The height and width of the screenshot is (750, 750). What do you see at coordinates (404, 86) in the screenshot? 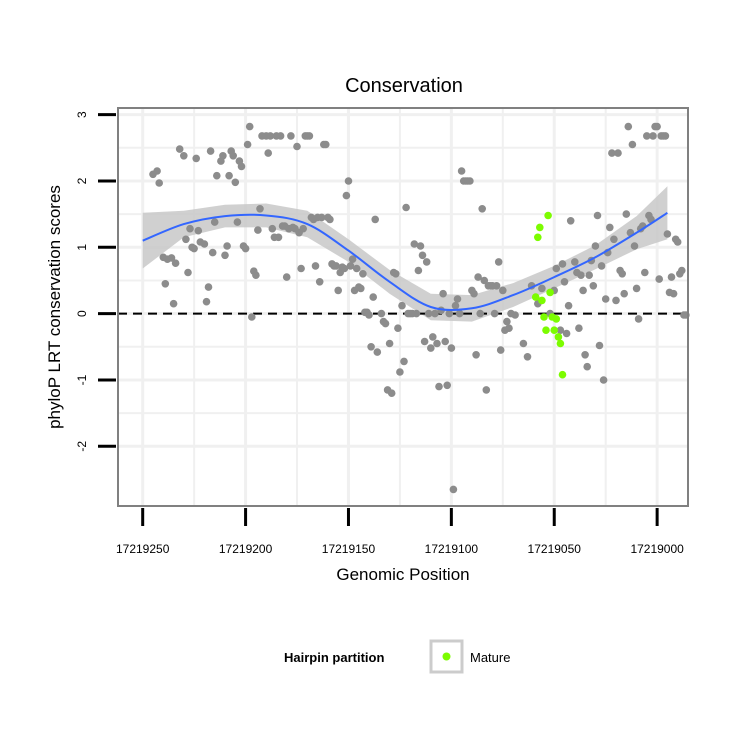
I see `chart-title: Conservation` at bounding box center [404, 86].